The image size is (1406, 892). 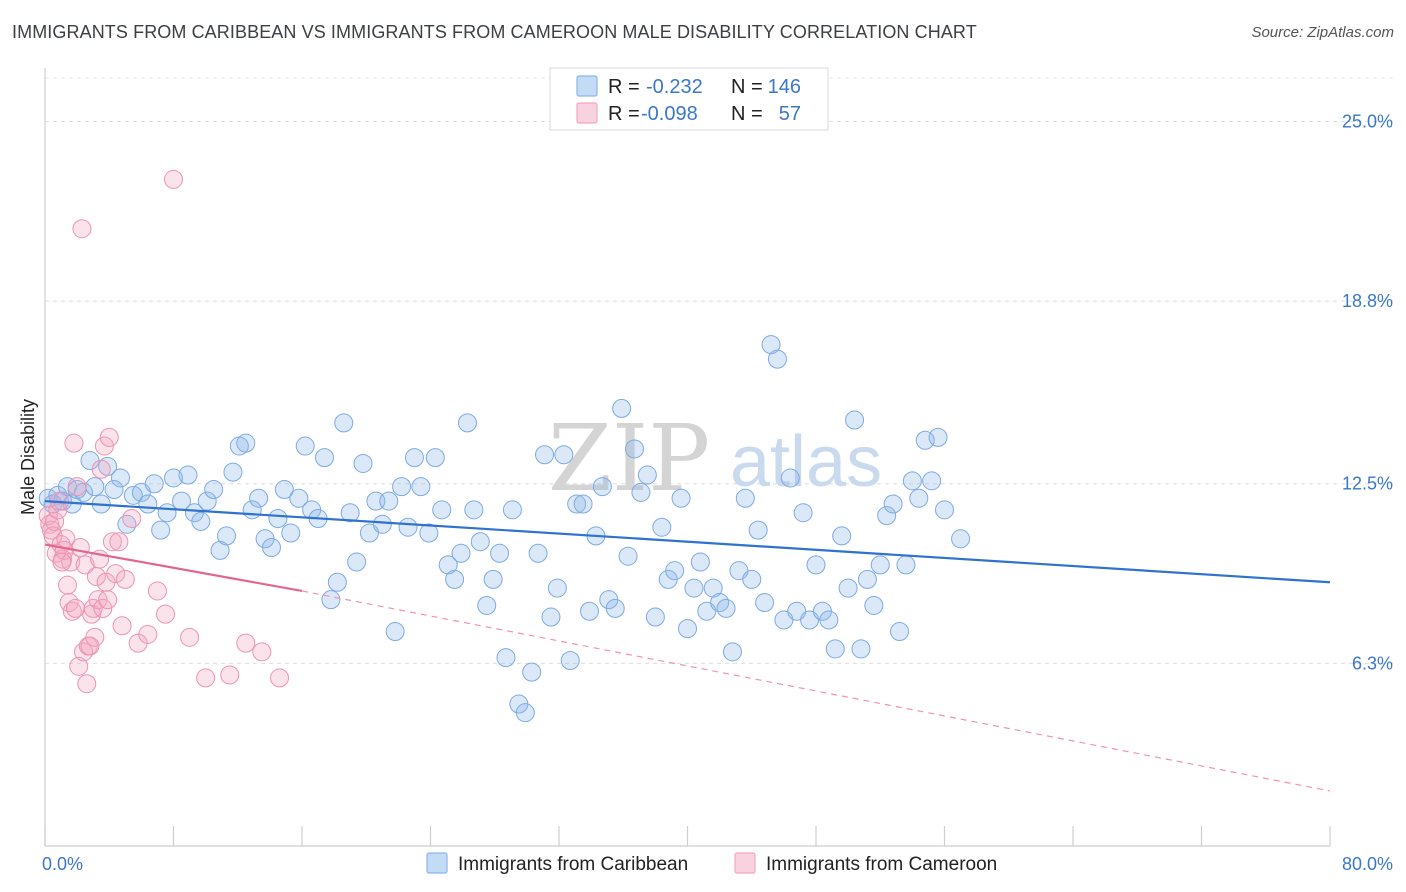 What do you see at coordinates (1367, 392) in the screenshot?
I see `y-tick-labels: 6.3% 12.5% 18.8% 25.0%` at bounding box center [1367, 392].